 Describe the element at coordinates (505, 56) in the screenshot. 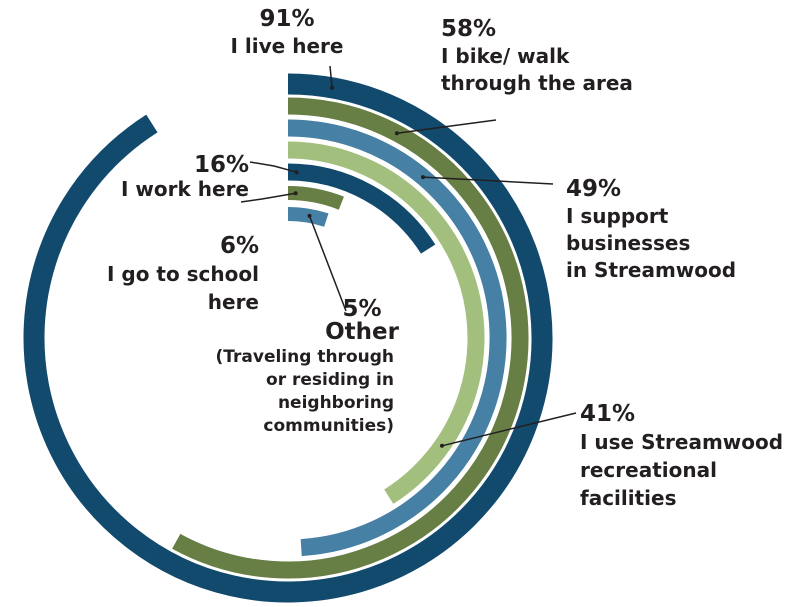

I see `category-label: I bike/ walk` at that location.